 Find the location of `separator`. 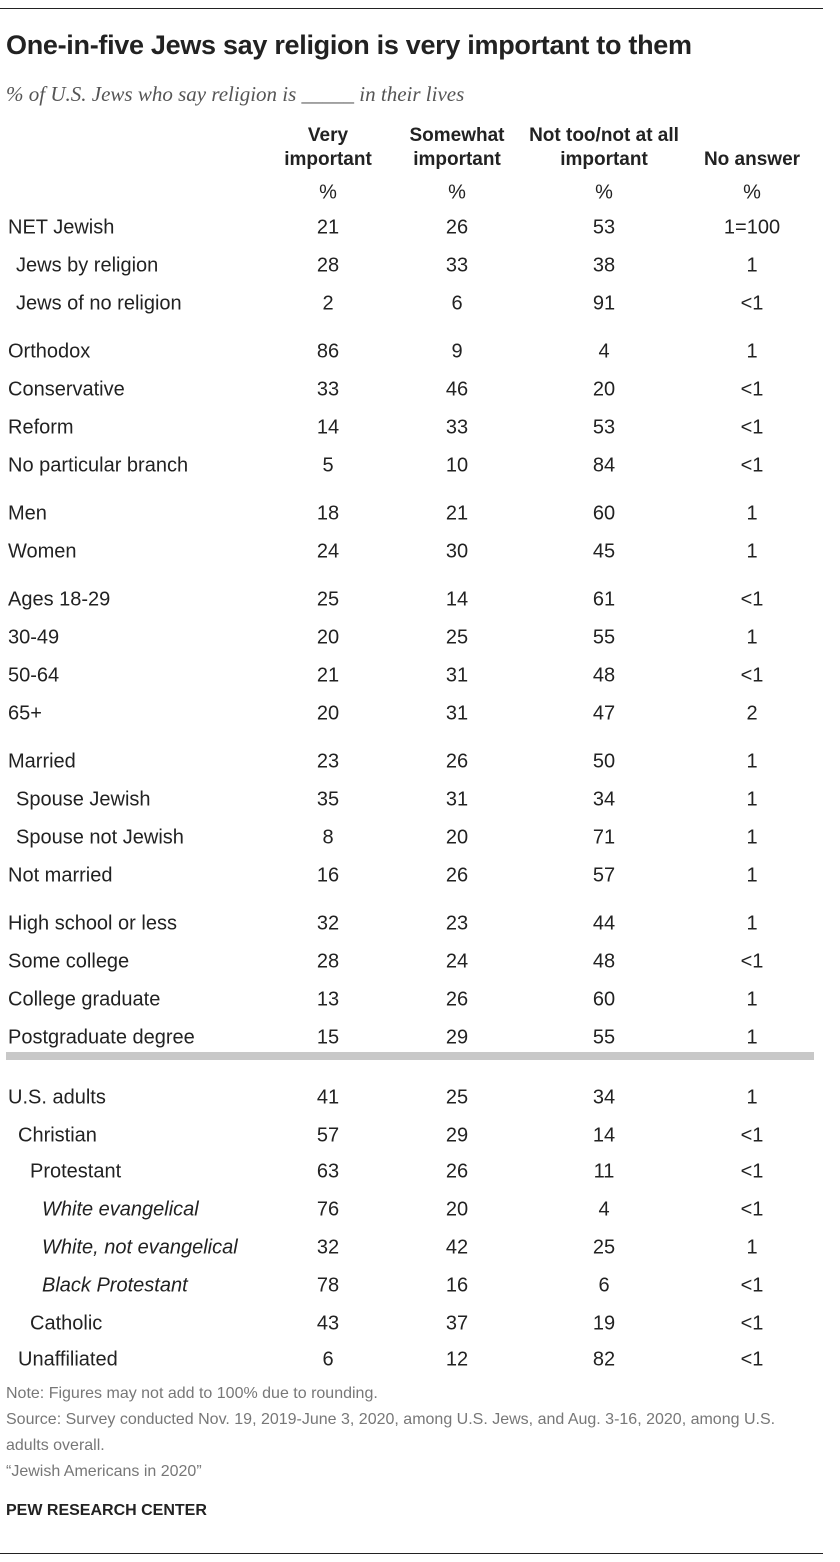

separator is located at coordinates (410, 1056).